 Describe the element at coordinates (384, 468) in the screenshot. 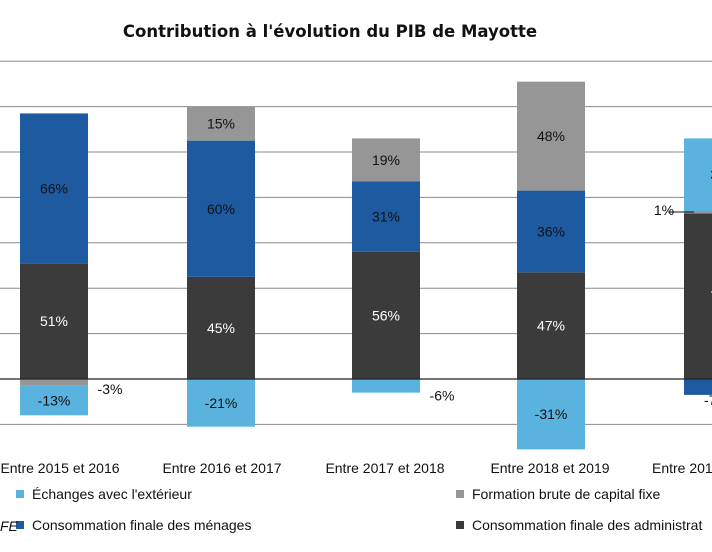

I see `x-tick-label: Entre 2017 et 2018` at that location.